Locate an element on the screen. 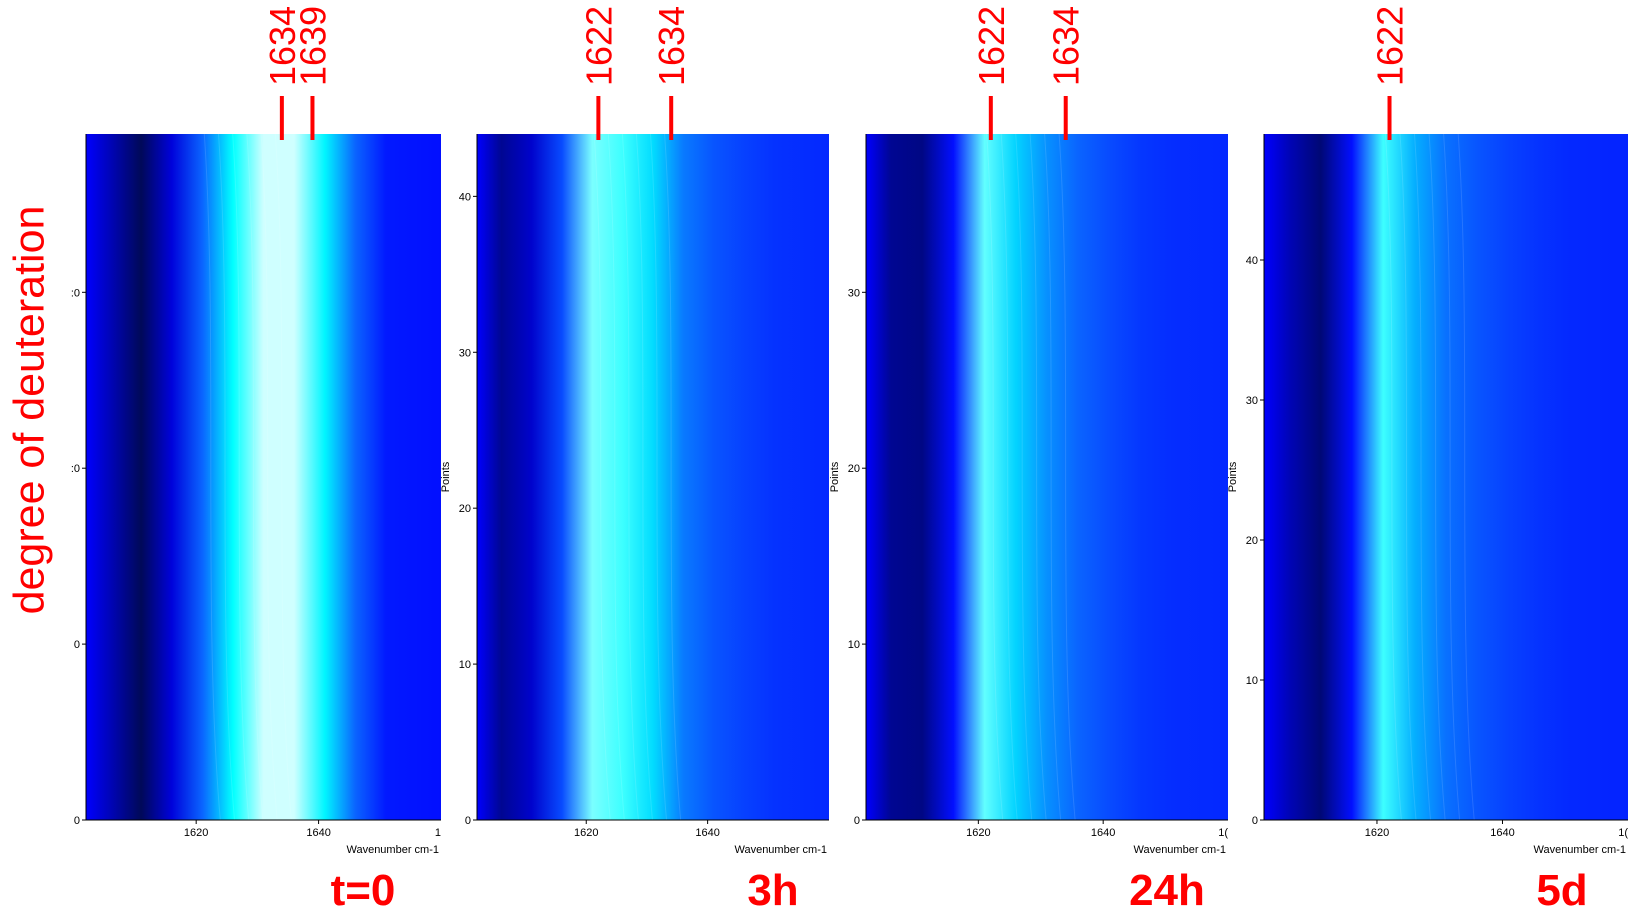 Image resolution: width=1630 pixels, height=911 pixels. peak-marker-label: 1639 is located at coordinates (312, 46).